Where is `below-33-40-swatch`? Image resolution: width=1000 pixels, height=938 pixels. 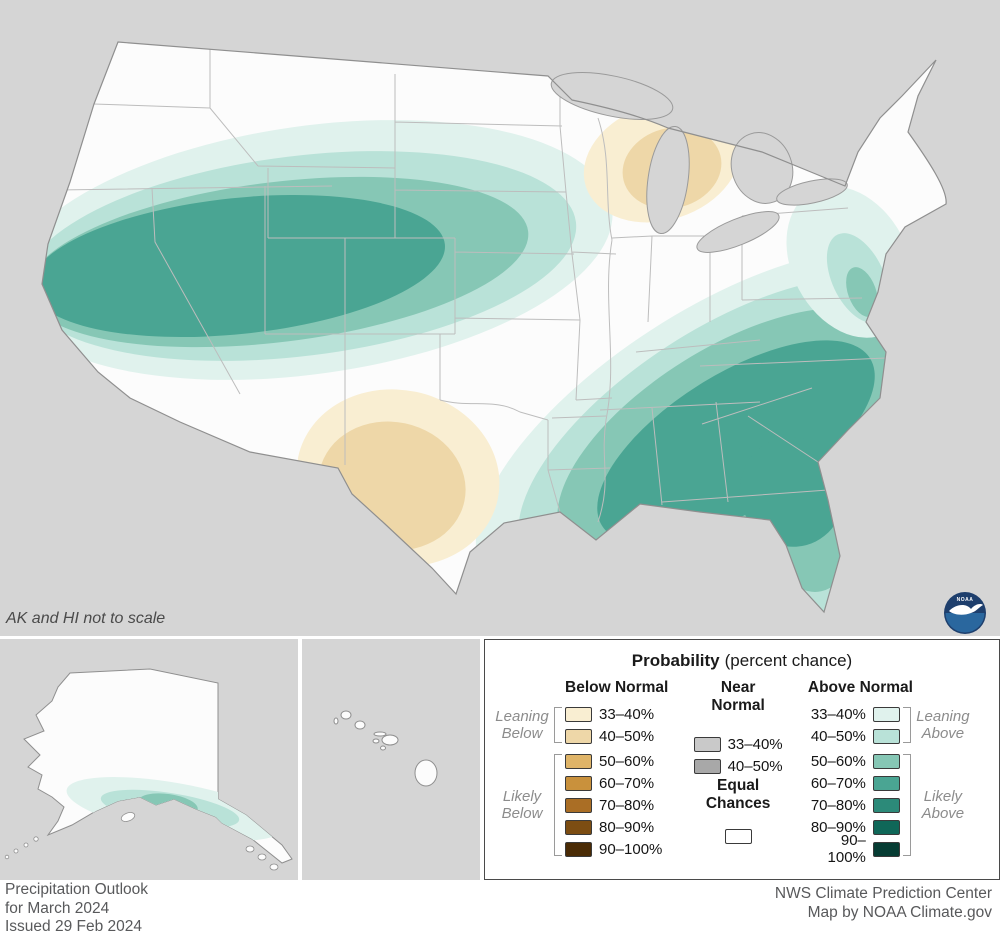
below-33-40-swatch is located at coordinates (578, 714).